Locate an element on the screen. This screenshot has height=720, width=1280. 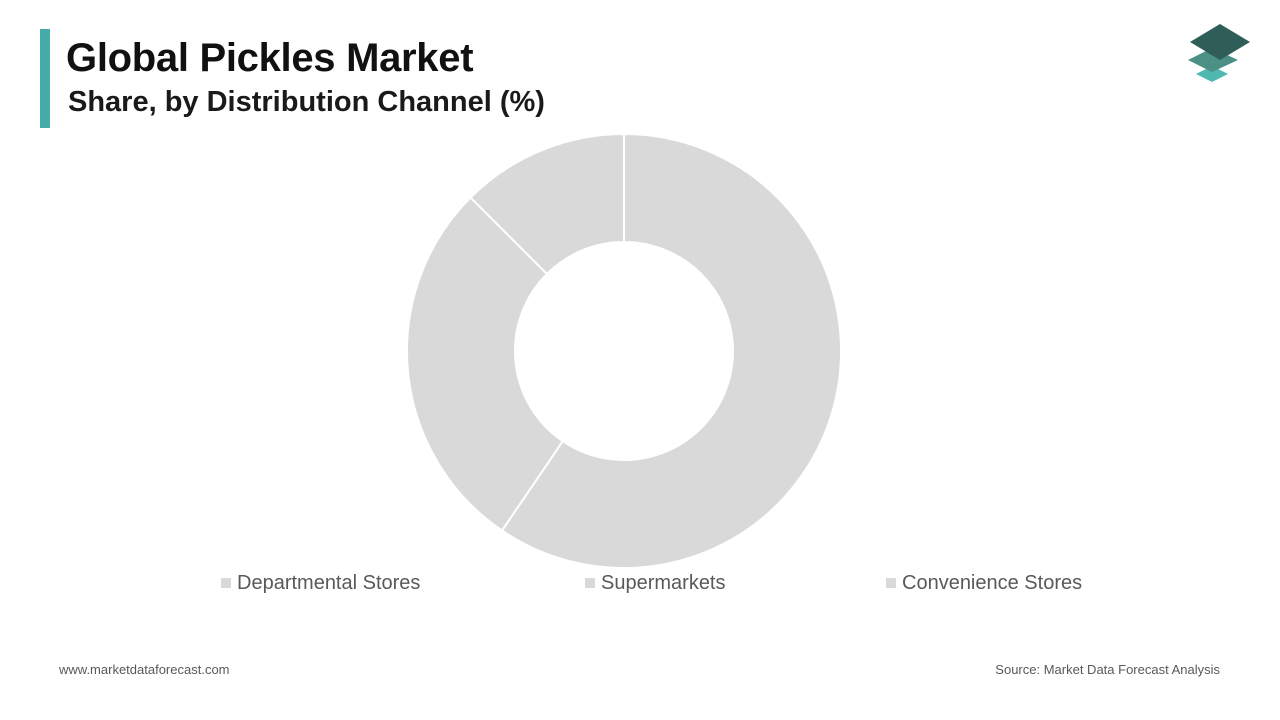
title-accent-bar is located at coordinates (45, 78).